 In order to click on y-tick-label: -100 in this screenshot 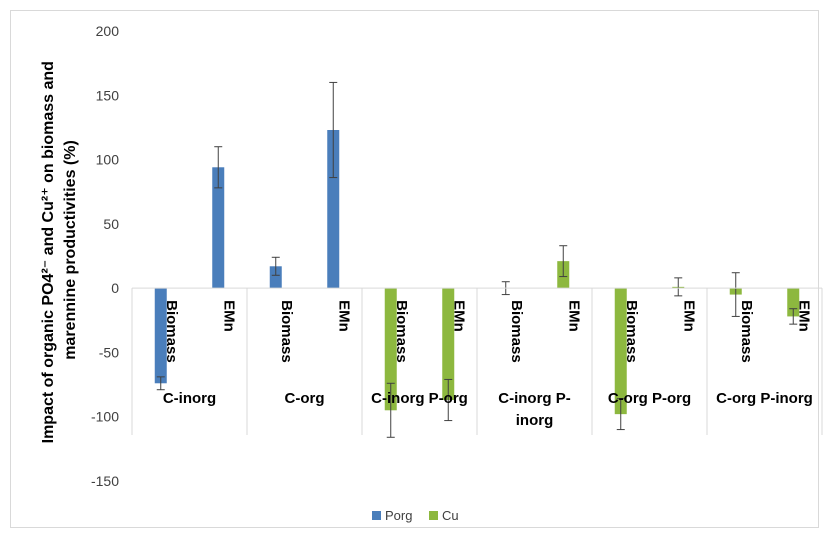, I will do `click(105, 417)`.